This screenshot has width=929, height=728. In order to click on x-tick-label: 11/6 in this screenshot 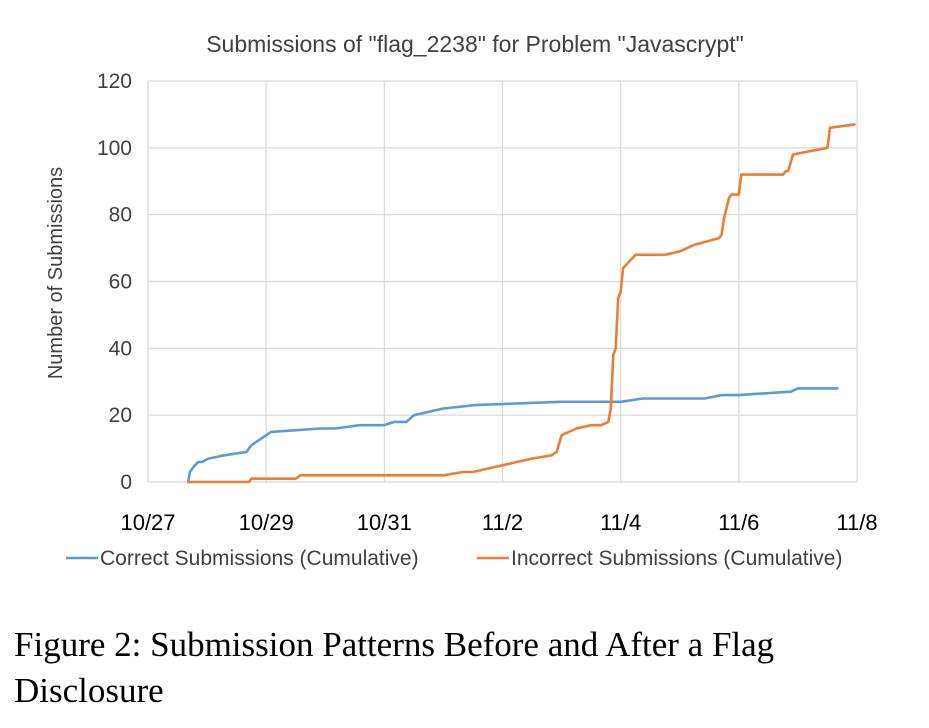, I will do `click(738, 522)`.